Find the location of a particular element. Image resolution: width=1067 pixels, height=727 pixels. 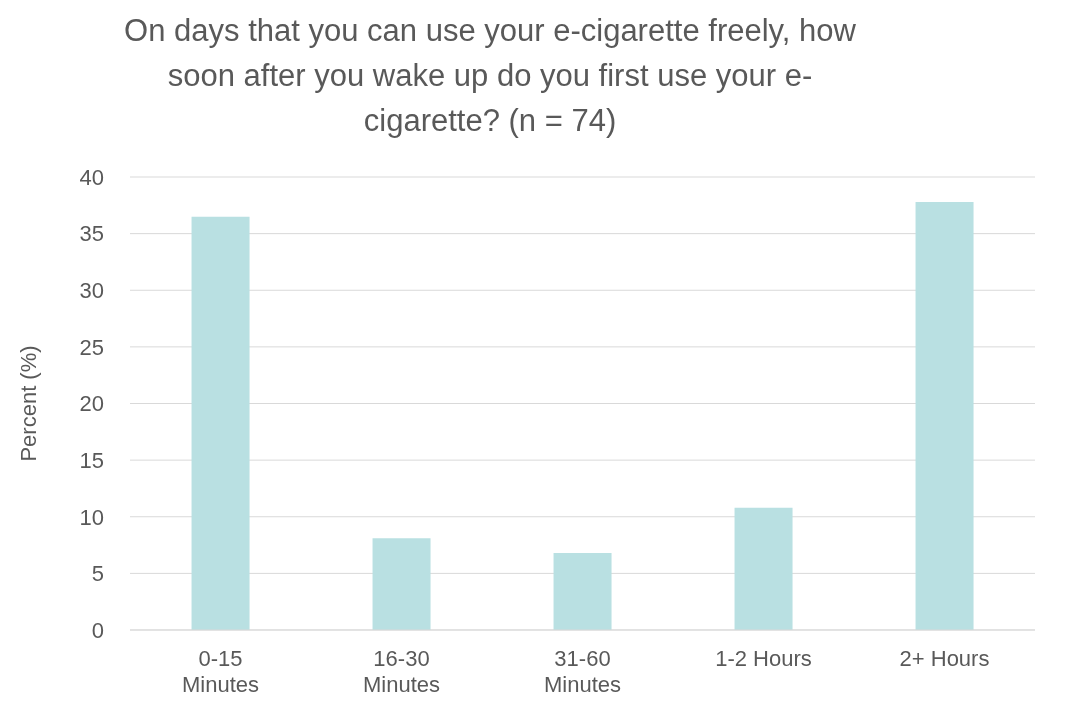

y-tick-label: 20 is located at coordinates (91, 404).